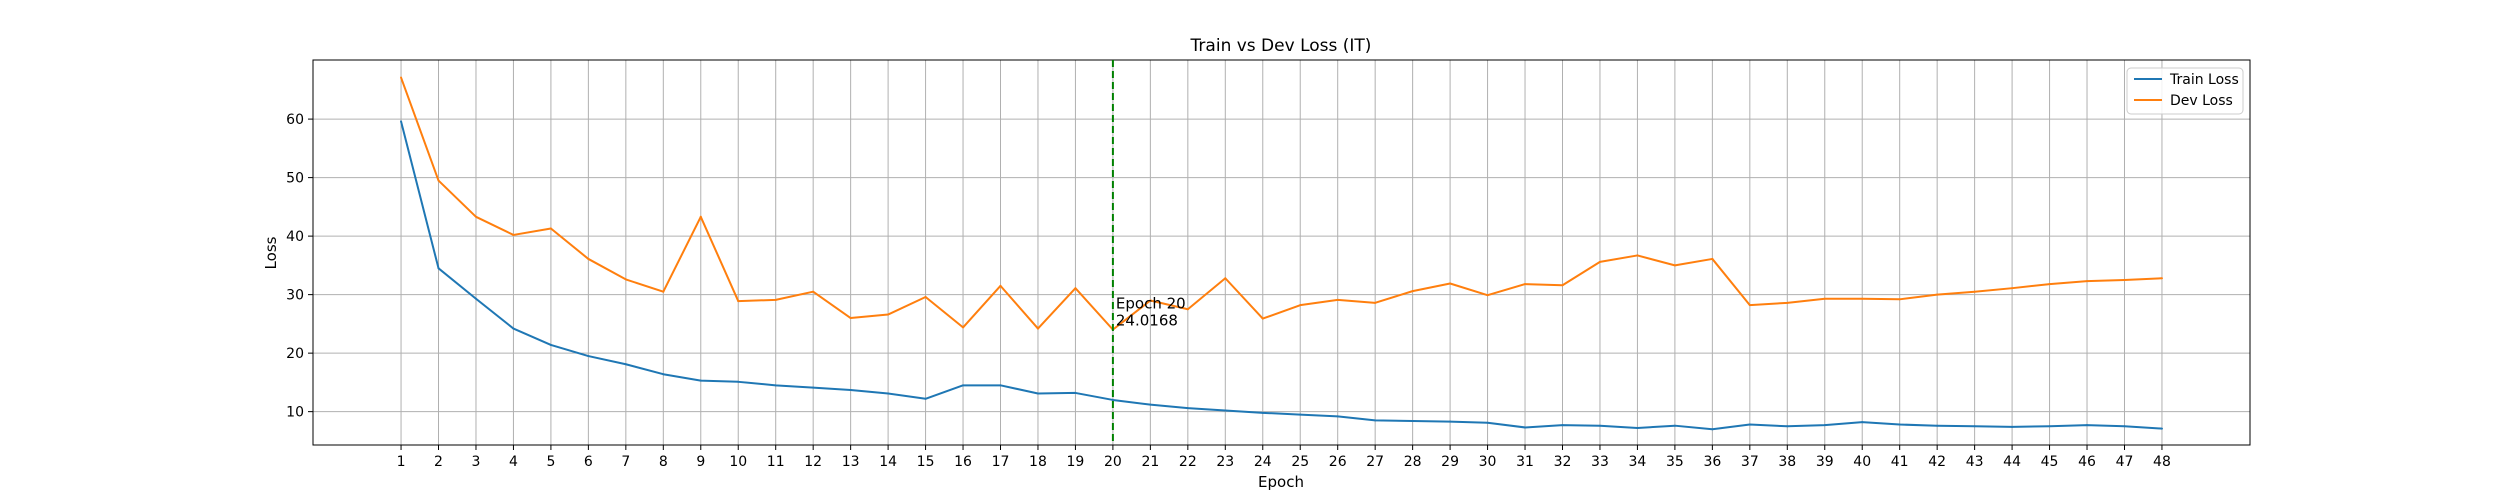 The width and height of the screenshot is (2500, 504). Describe the element at coordinates (1375, 462) in the screenshot. I see `x-tick-label: 27` at that location.